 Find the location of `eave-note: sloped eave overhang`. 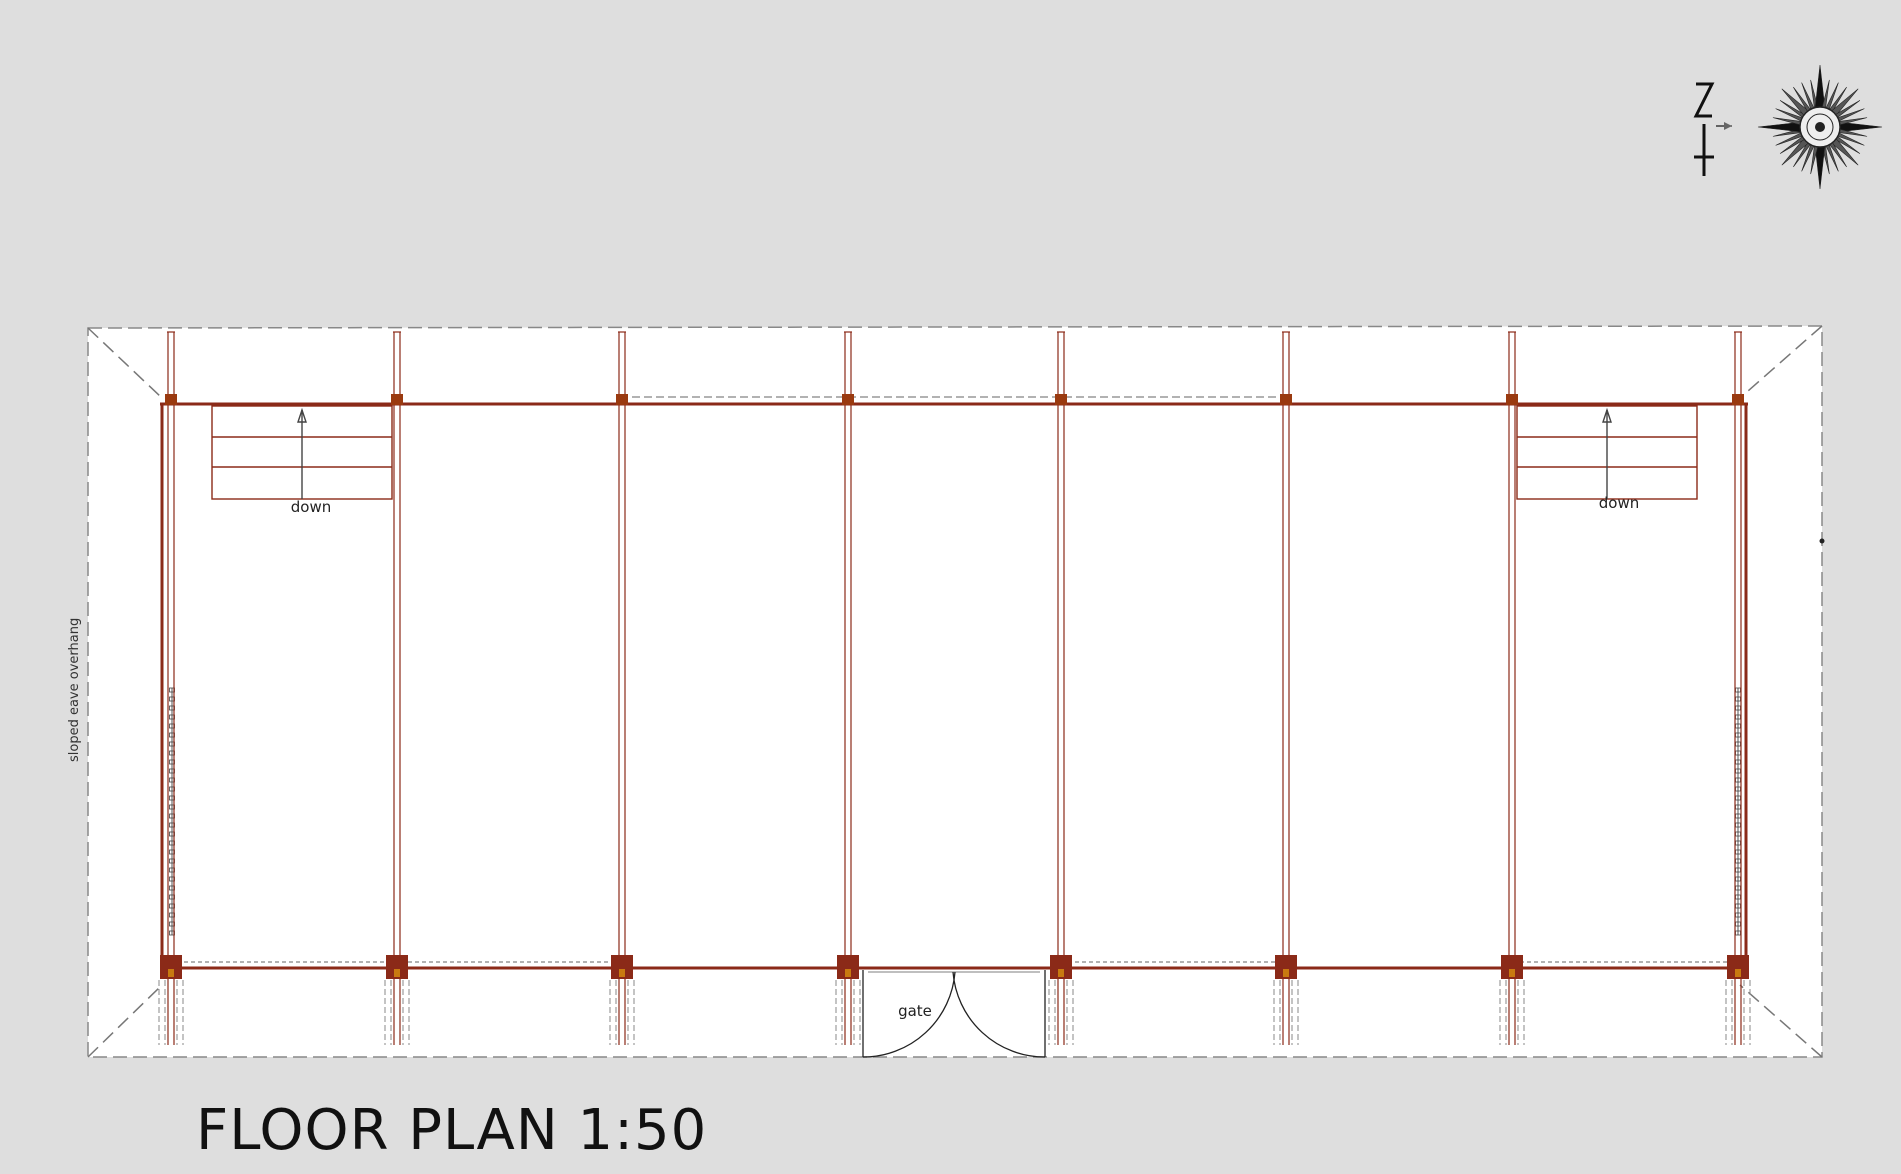

eave-note: sloped eave overhang is located at coordinates (74, 690).